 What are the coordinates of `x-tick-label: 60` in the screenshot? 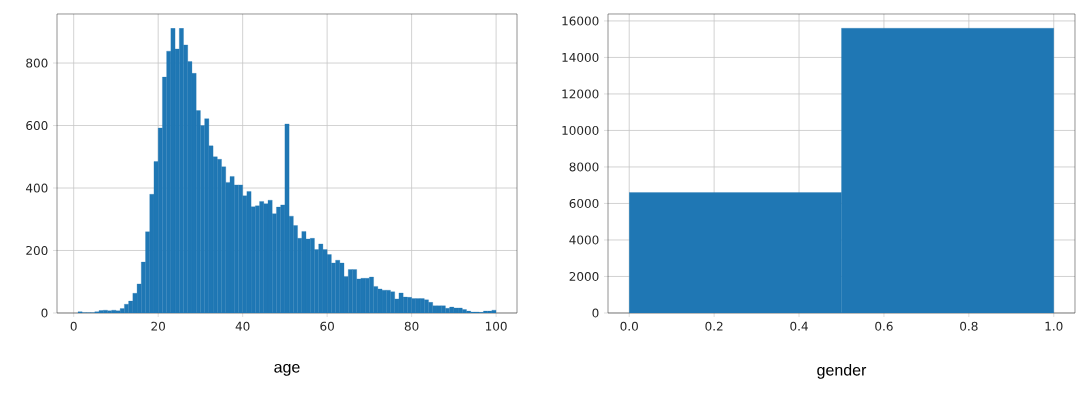 It's located at (327, 326).